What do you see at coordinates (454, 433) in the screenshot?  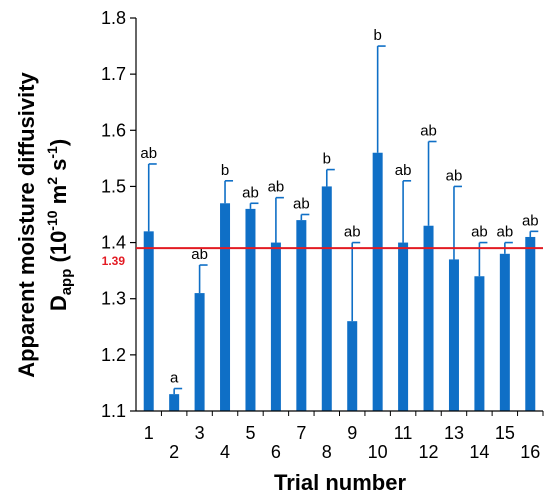 I see `x-tick-label-13: 13` at bounding box center [454, 433].